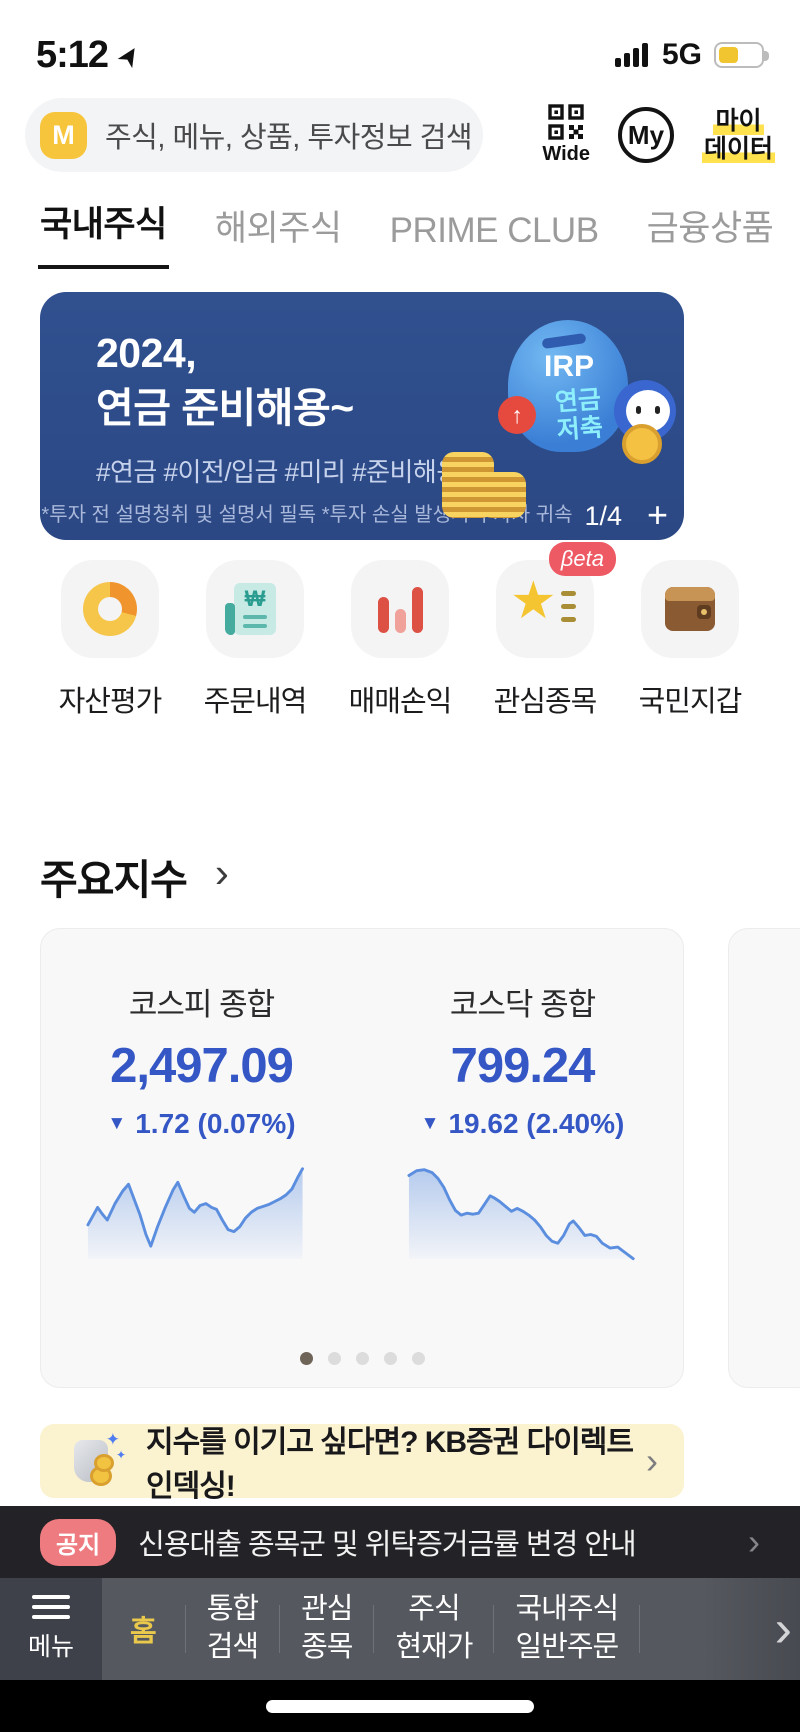 This screenshot has width=800, height=1732. I want to click on clock: 5:12, so click(72, 54).